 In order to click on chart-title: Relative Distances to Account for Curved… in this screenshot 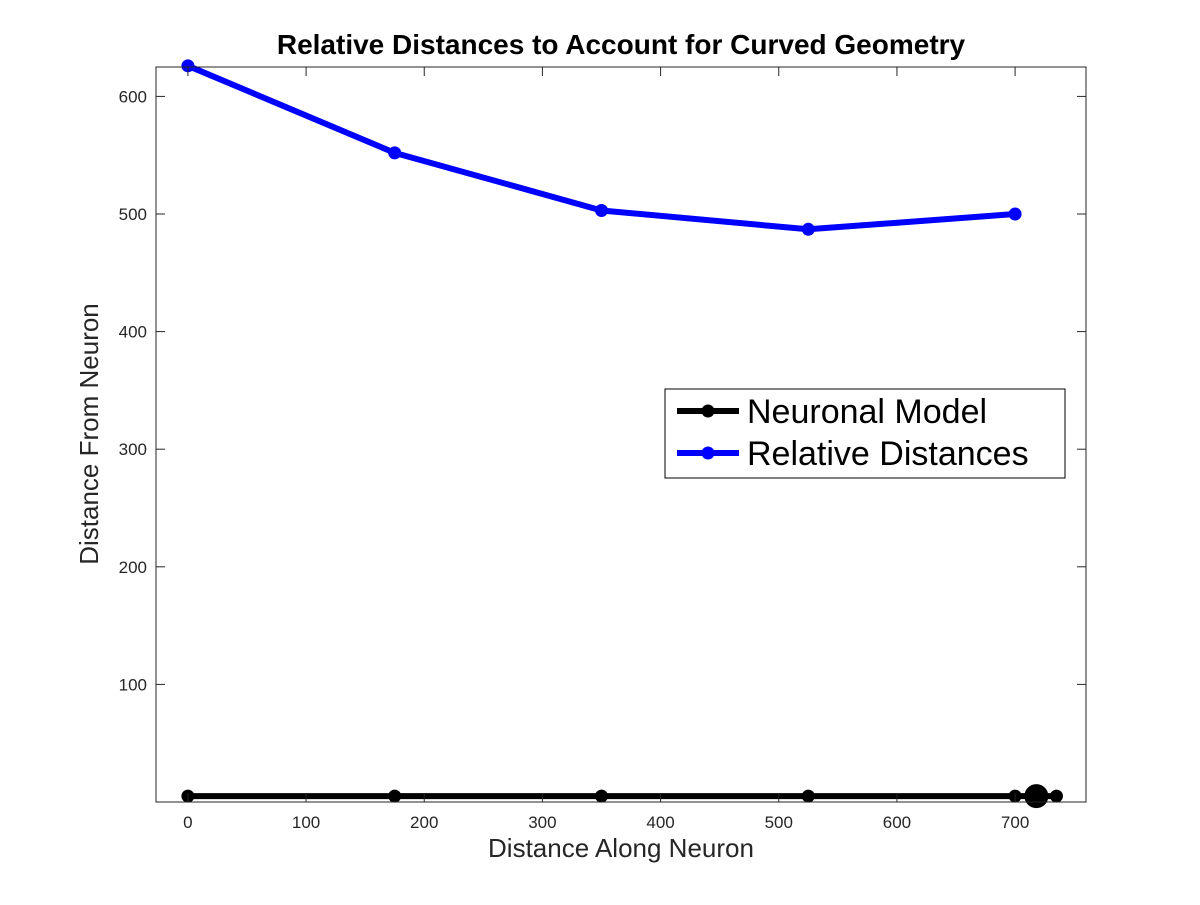, I will do `click(621, 44)`.